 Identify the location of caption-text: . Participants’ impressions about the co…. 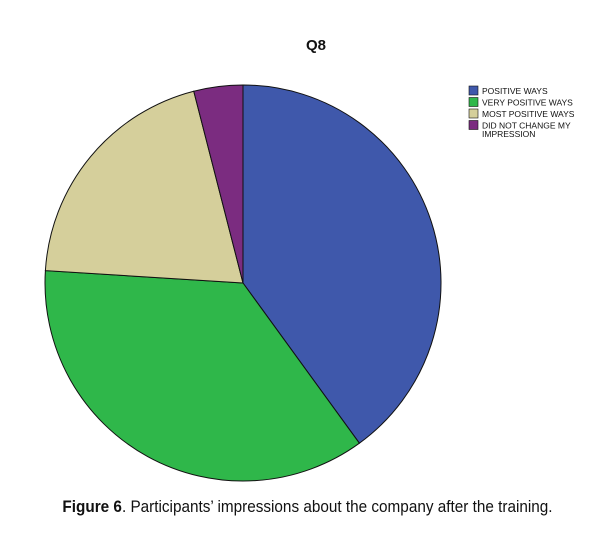
(337, 506).